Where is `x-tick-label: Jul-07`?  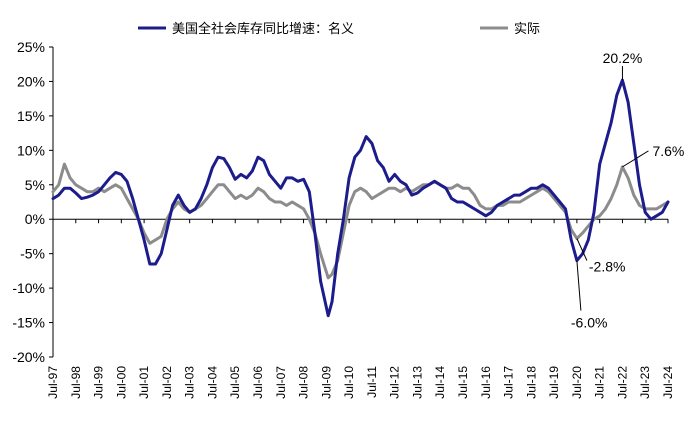 x-tick-label: Jul-07 is located at coordinates (281, 382).